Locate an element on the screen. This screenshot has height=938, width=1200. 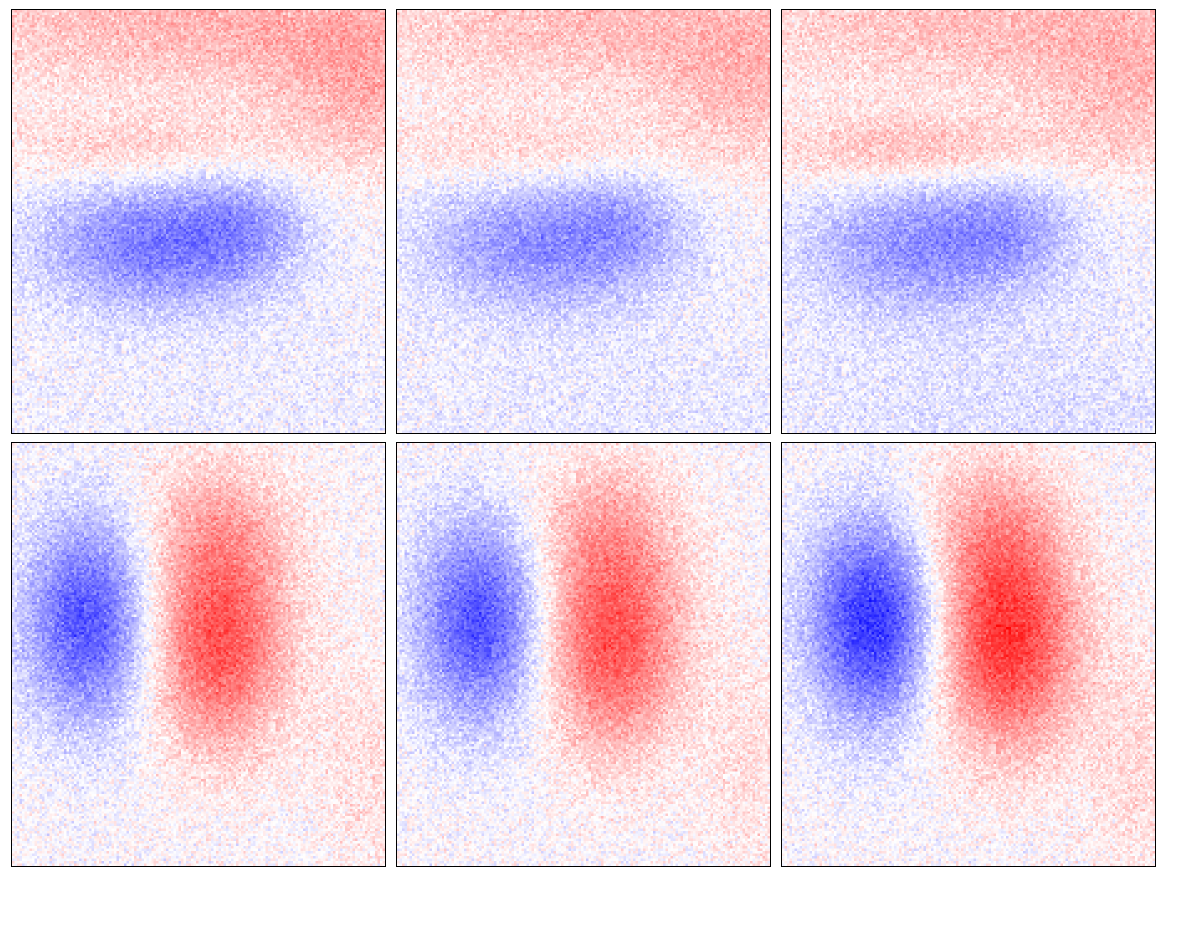
map-panel-row2-col1 is located at coordinates (198, 654).